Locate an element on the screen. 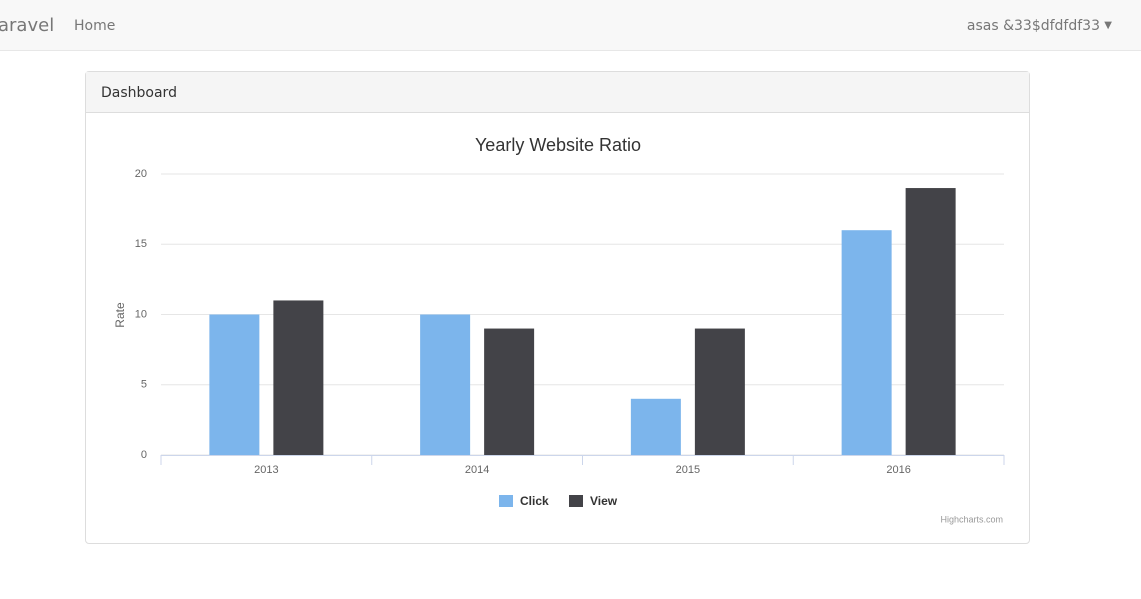 The image size is (1141, 599). legend-label: Click is located at coordinates (534, 501).